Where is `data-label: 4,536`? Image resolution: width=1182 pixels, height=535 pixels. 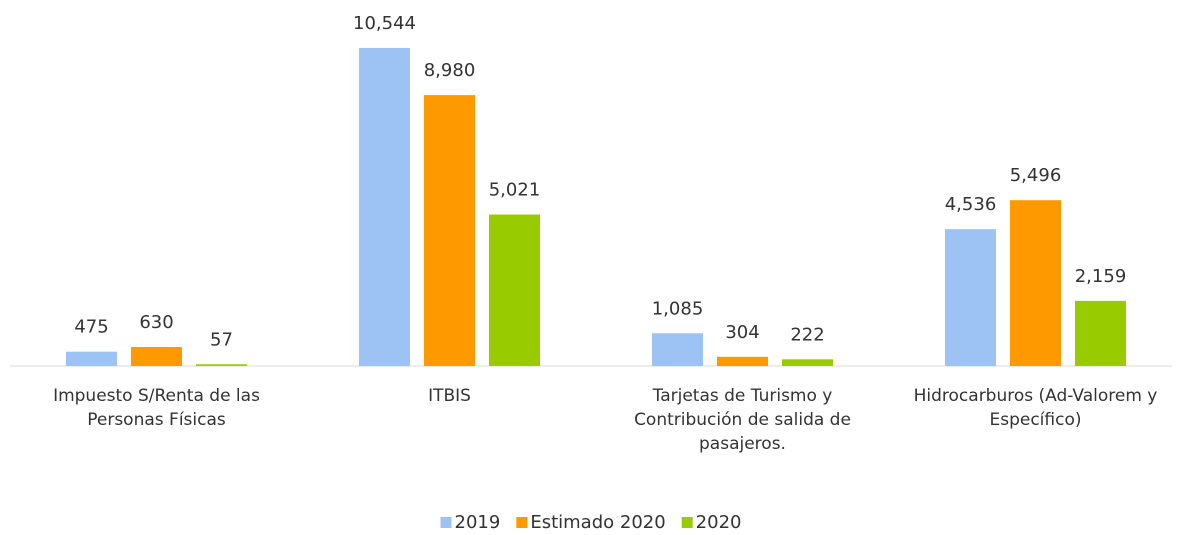
data-label: 4,536 is located at coordinates (971, 204).